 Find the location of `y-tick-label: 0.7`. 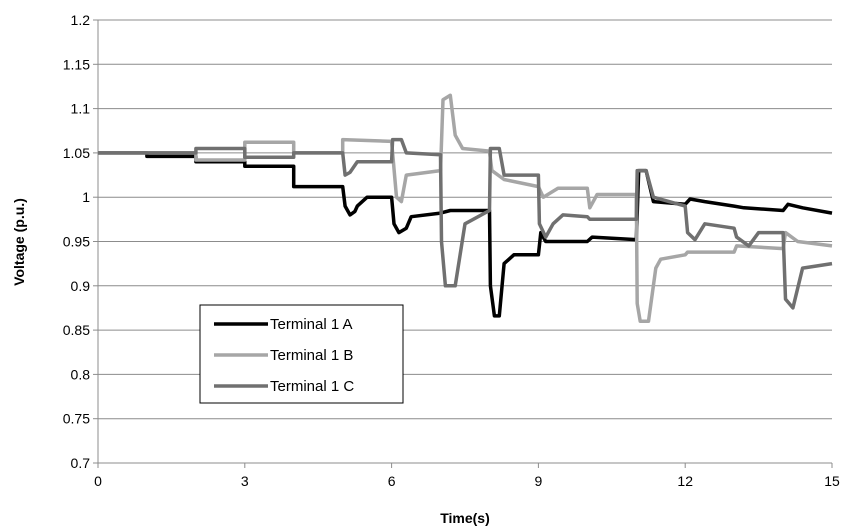

y-tick-label: 0.7 is located at coordinates (81, 463).